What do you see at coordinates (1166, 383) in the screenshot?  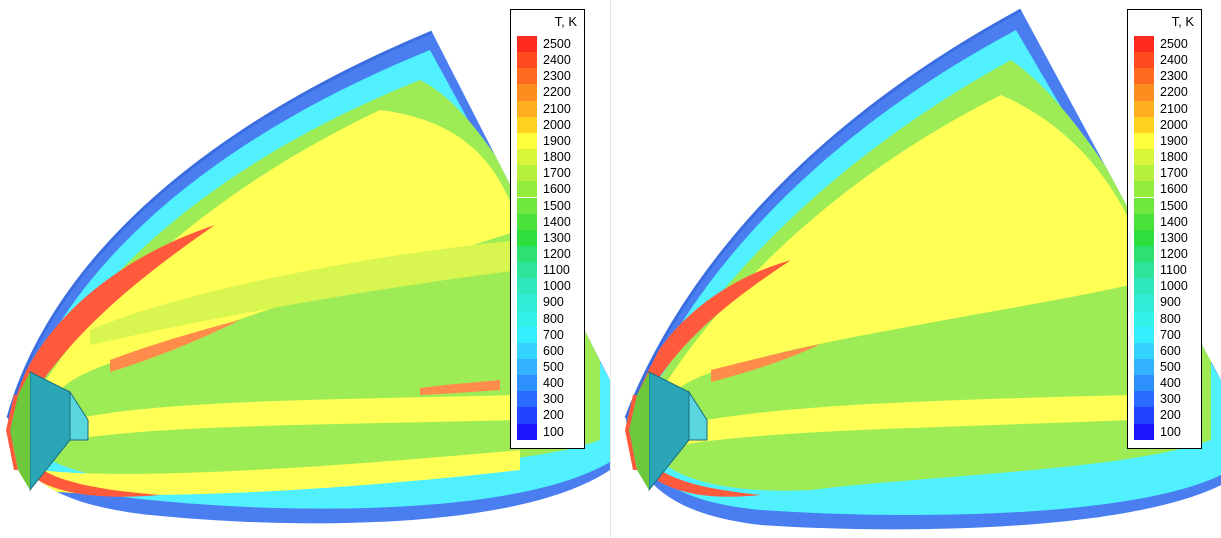 I see `legend-entry: 400` at bounding box center [1166, 383].